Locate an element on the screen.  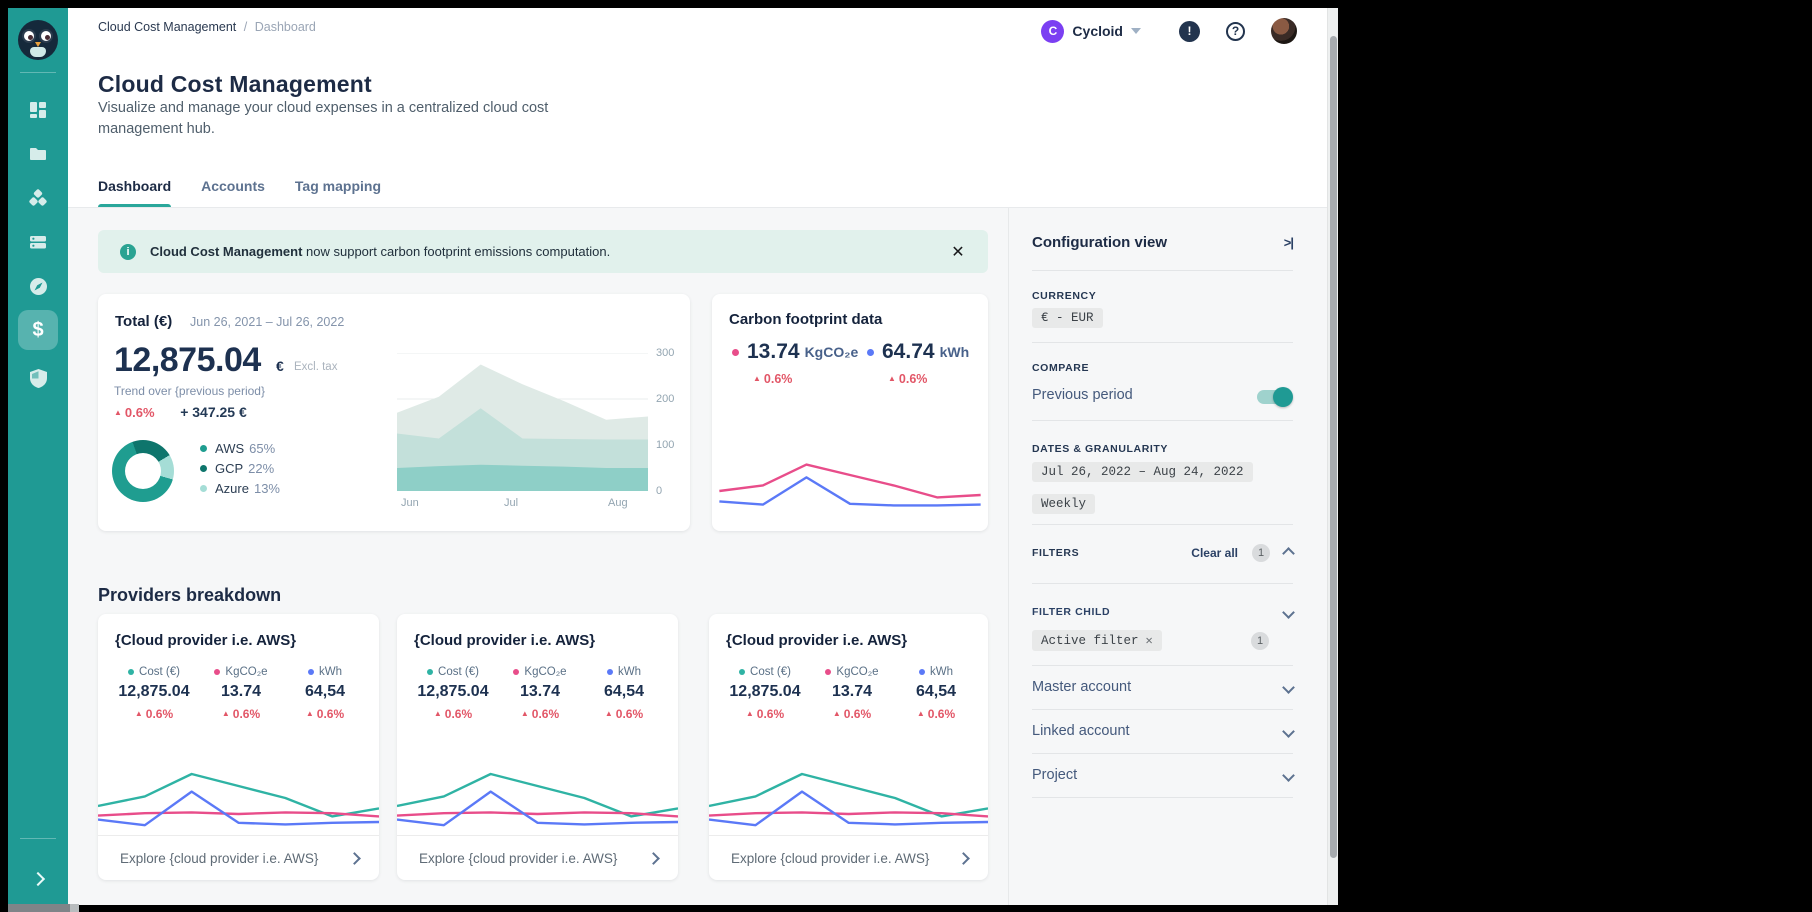
filters-header-row: FILTERS Clear all 1 is located at coordinates (1163, 553).